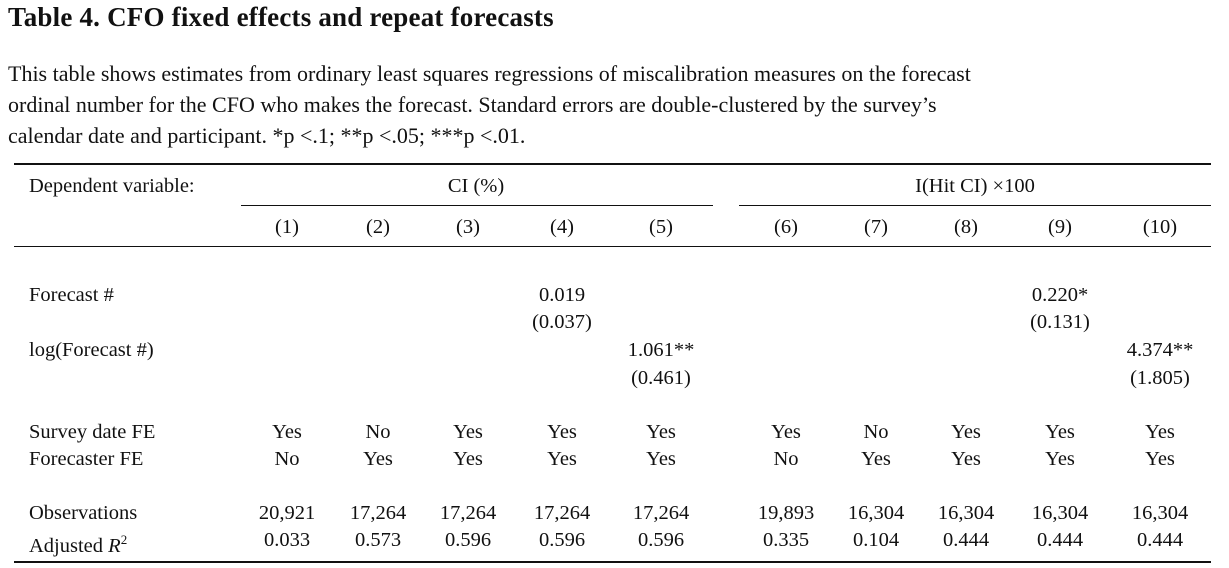 Image resolution: width=1229 pixels, height=568 pixels. I want to click on row-label-log-forecast: log(Forecast #), so click(91, 350).